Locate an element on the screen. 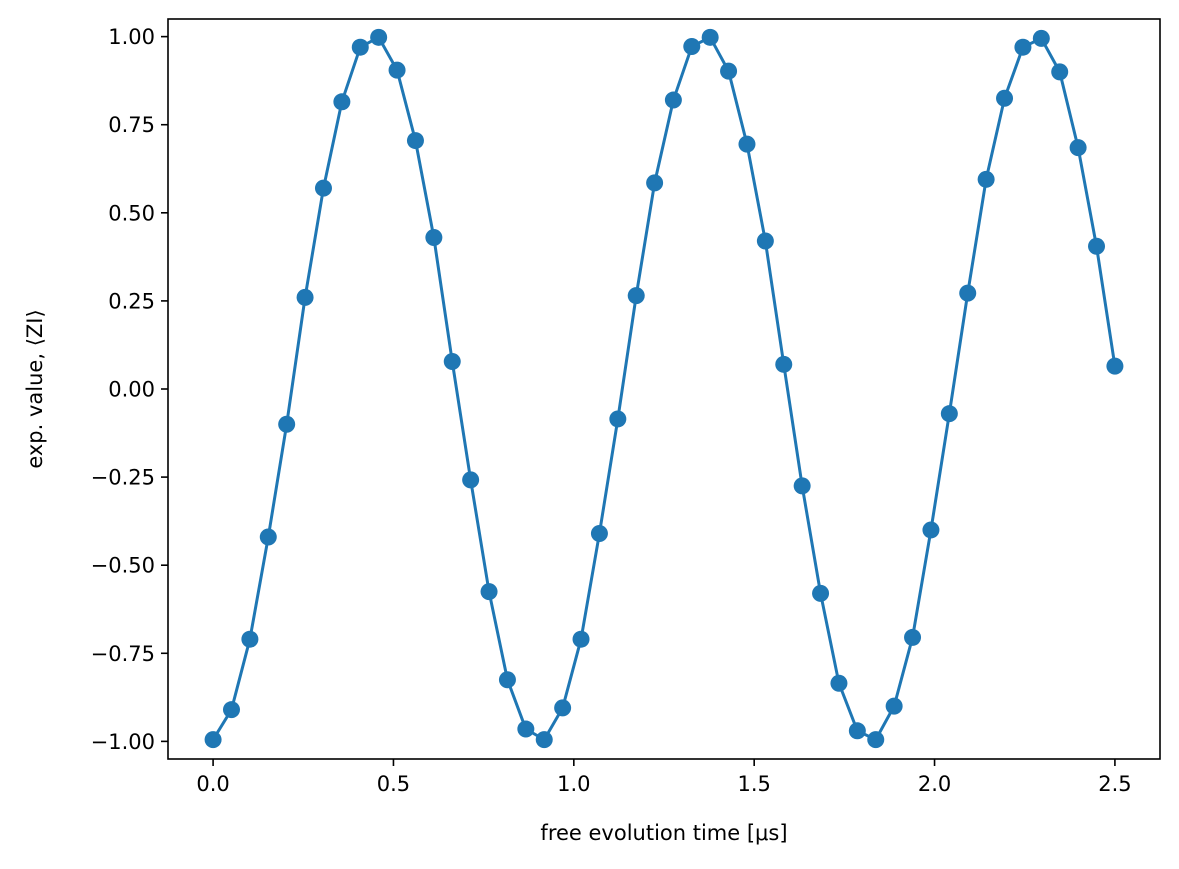 This screenshot has width=1179, height=869. x-axis-ticks: 0.0 0.5 1.0 1.5 2.0 2.5 is located at coordinates (664, 777).